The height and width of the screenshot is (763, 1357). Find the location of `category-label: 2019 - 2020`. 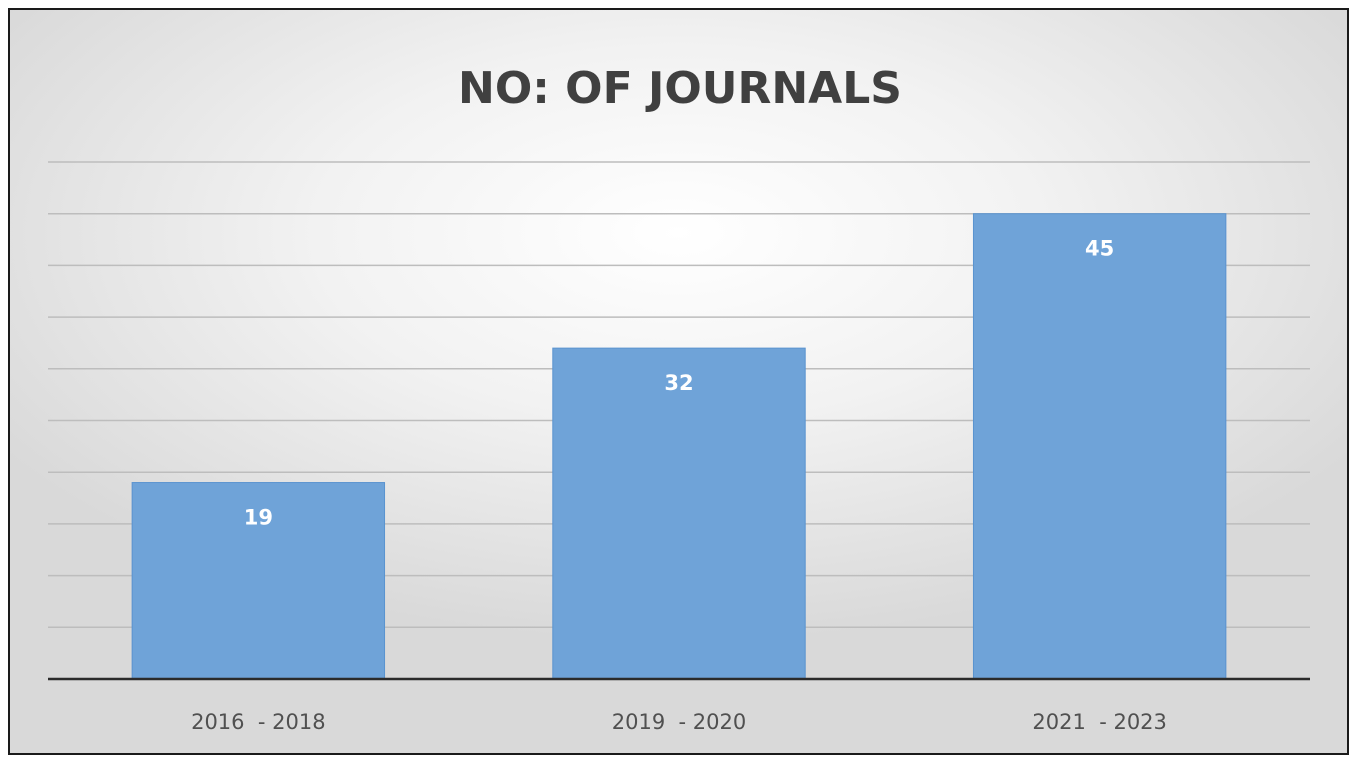

category-label: 2019 - 2020 is located at coordinates (679, 722).